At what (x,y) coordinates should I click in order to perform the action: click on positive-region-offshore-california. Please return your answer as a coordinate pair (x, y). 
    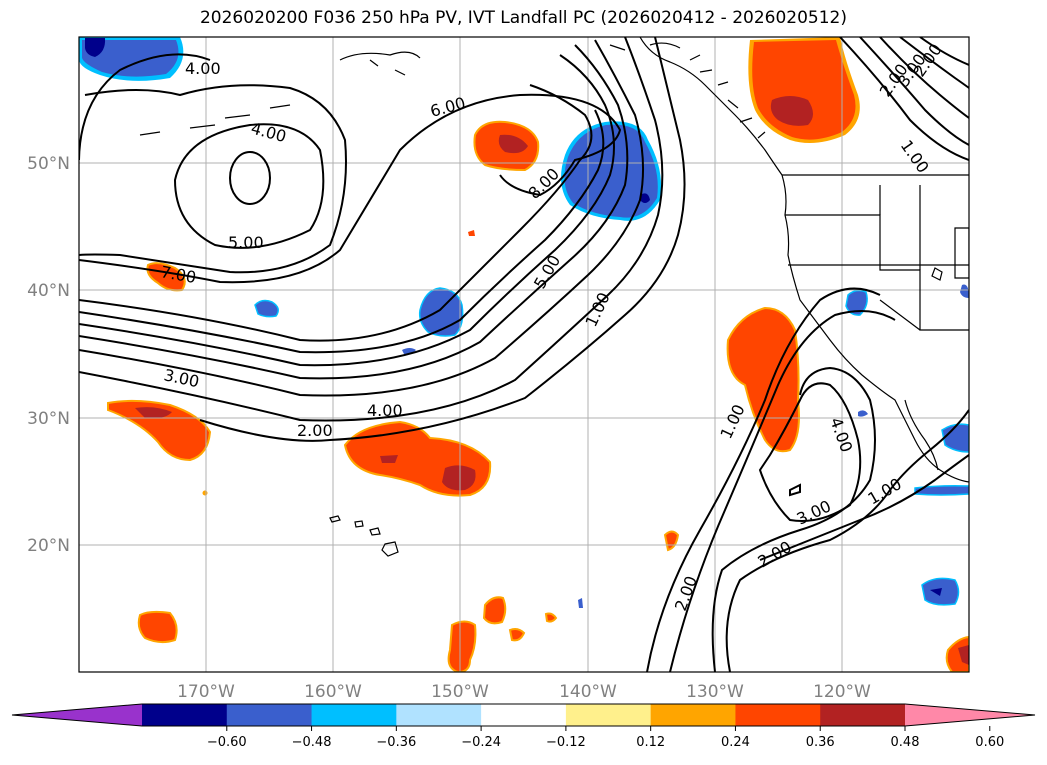
    Looking at the image, I should click on (763, 379).